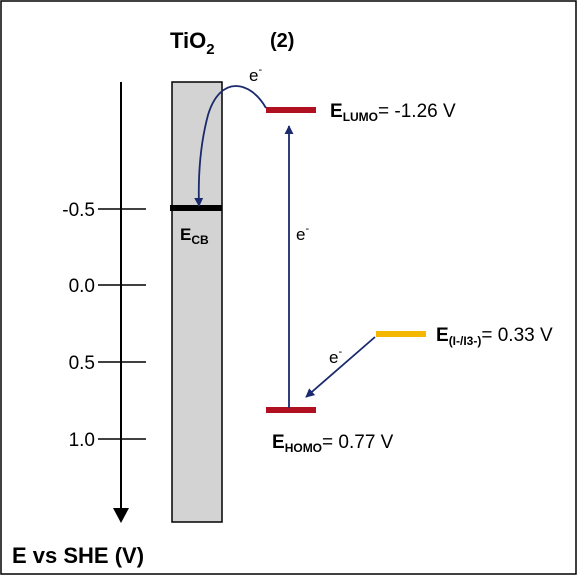  I want to click on redox-label: E(I-/I3-)= 0.33 V, so click(494, 336).